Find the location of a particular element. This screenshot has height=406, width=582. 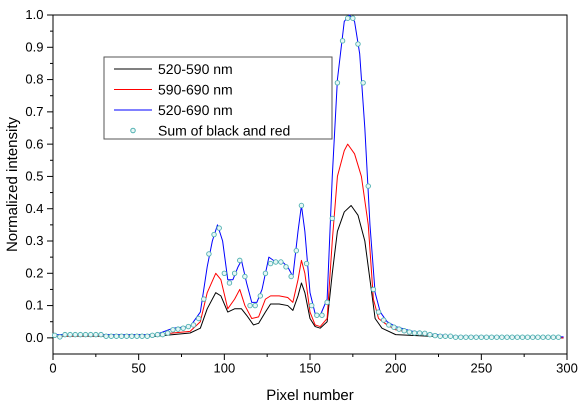

x-tick-label: 250 is located at coordinates (481, 368).